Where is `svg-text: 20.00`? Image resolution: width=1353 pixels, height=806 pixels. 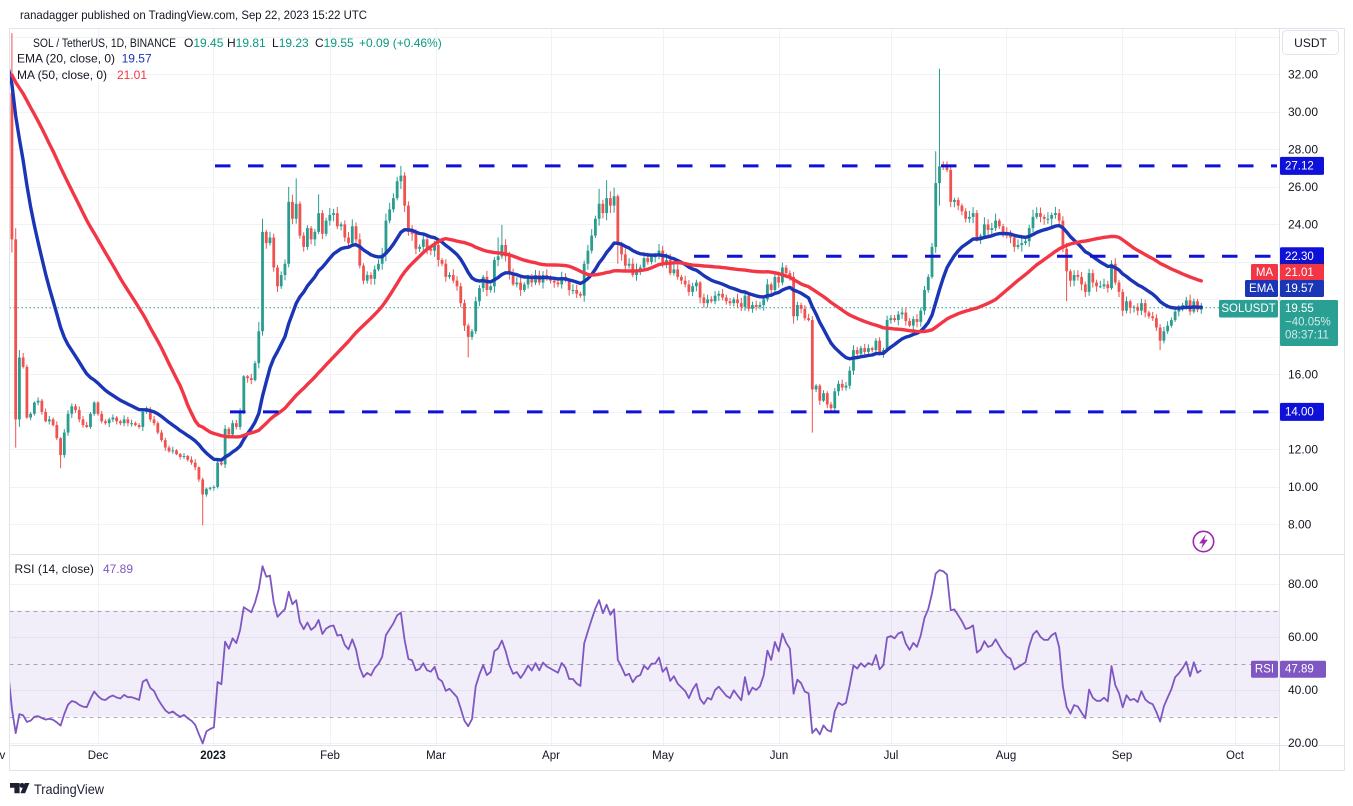 svg-text: 20.00 is located at coordinates (1303, 743).